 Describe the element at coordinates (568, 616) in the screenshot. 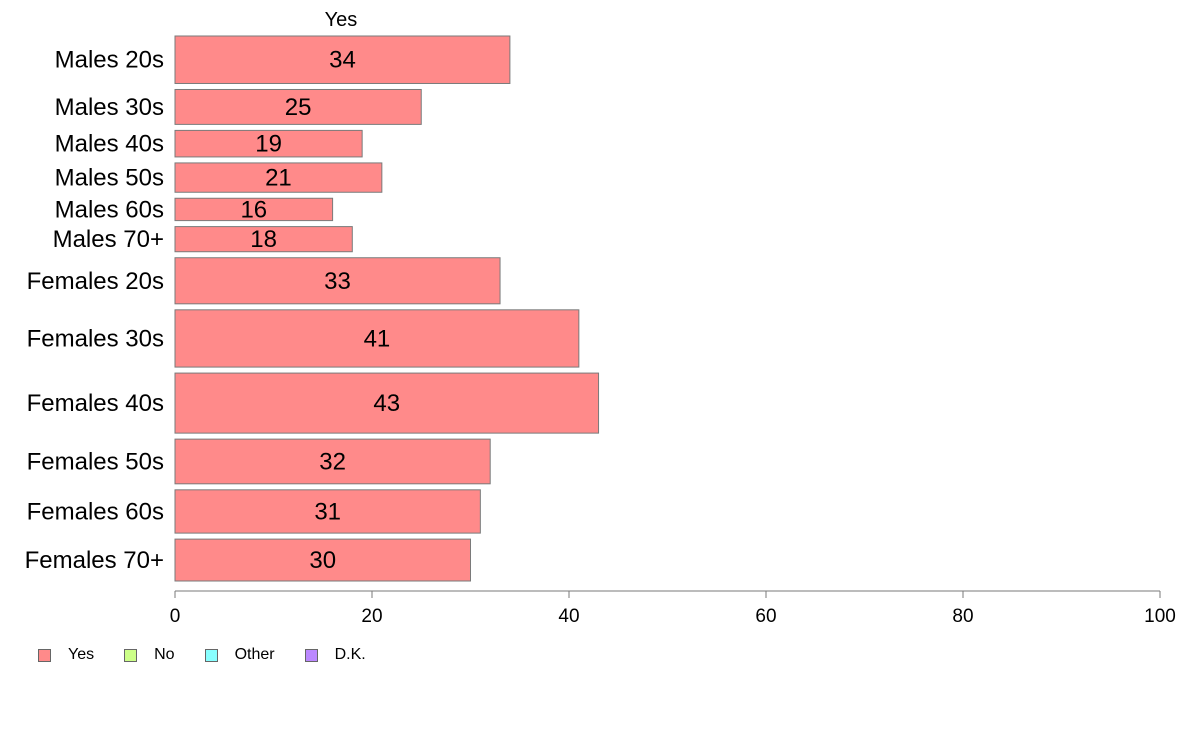

I see `x-tick-label: 40` at that location.